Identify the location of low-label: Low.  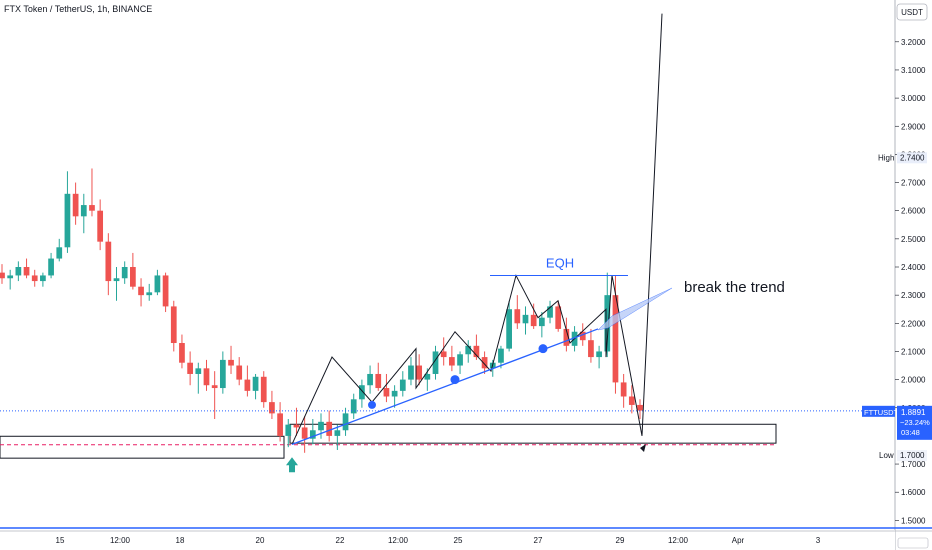
(886, 455).